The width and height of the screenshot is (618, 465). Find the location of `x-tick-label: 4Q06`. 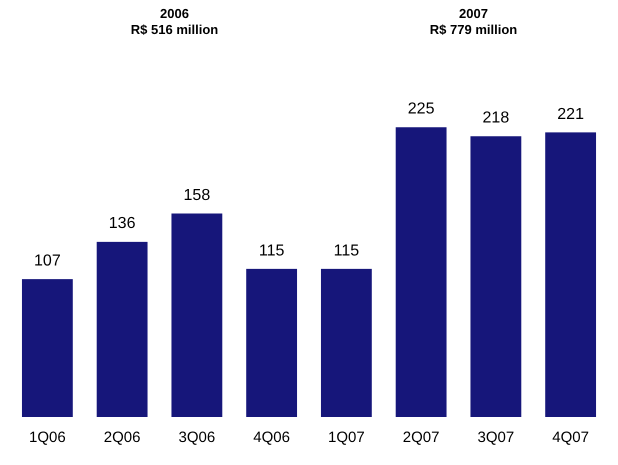

x-tick-label: 4Q06 is located at coordinates (271, 437).